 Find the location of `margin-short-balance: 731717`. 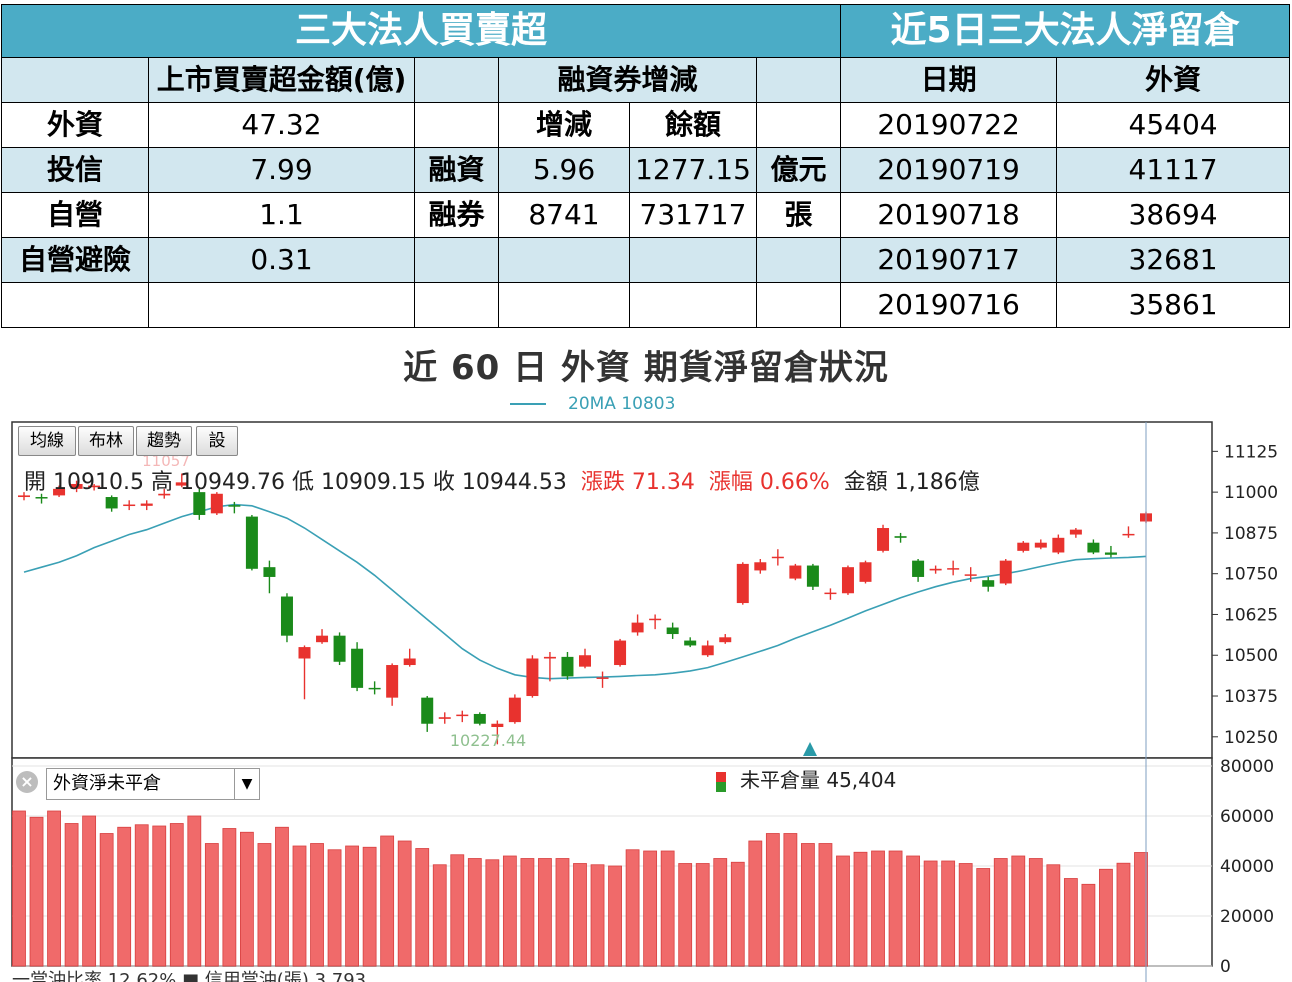

margin-short-balance: 731717 is located at coordinates (693, 215).